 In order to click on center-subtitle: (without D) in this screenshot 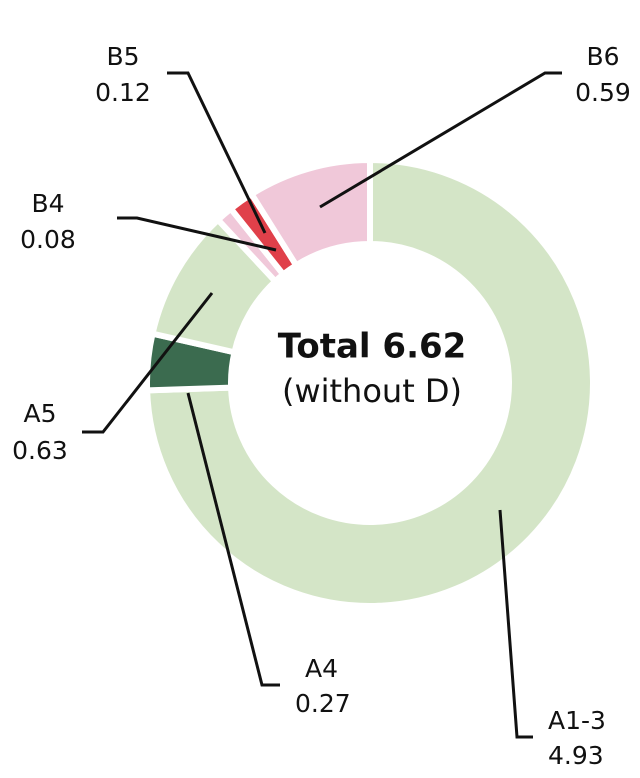, I will do `click(372, 391)`.